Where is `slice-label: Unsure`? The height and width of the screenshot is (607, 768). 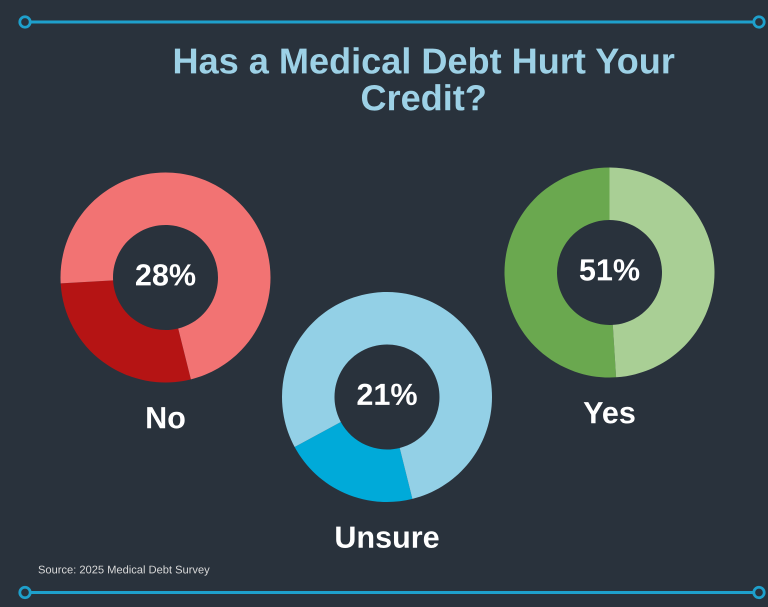
slice-label: Unsure is located at coordinates (387, 537).